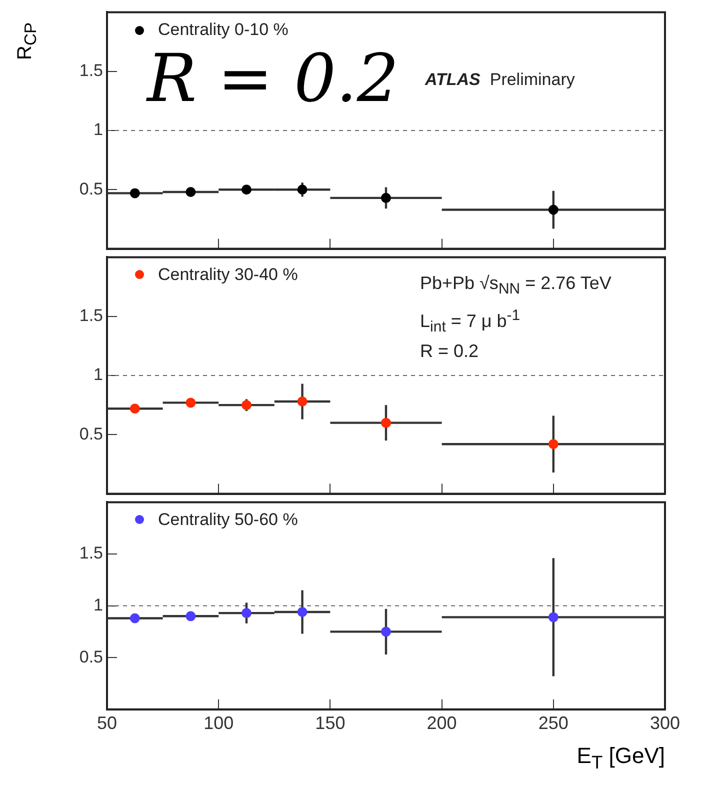 This screenshot has width=701, height=803. Describe the element at coordinates (665, 722) in the screenshot. I see `x-tick-label: 300` at that location.